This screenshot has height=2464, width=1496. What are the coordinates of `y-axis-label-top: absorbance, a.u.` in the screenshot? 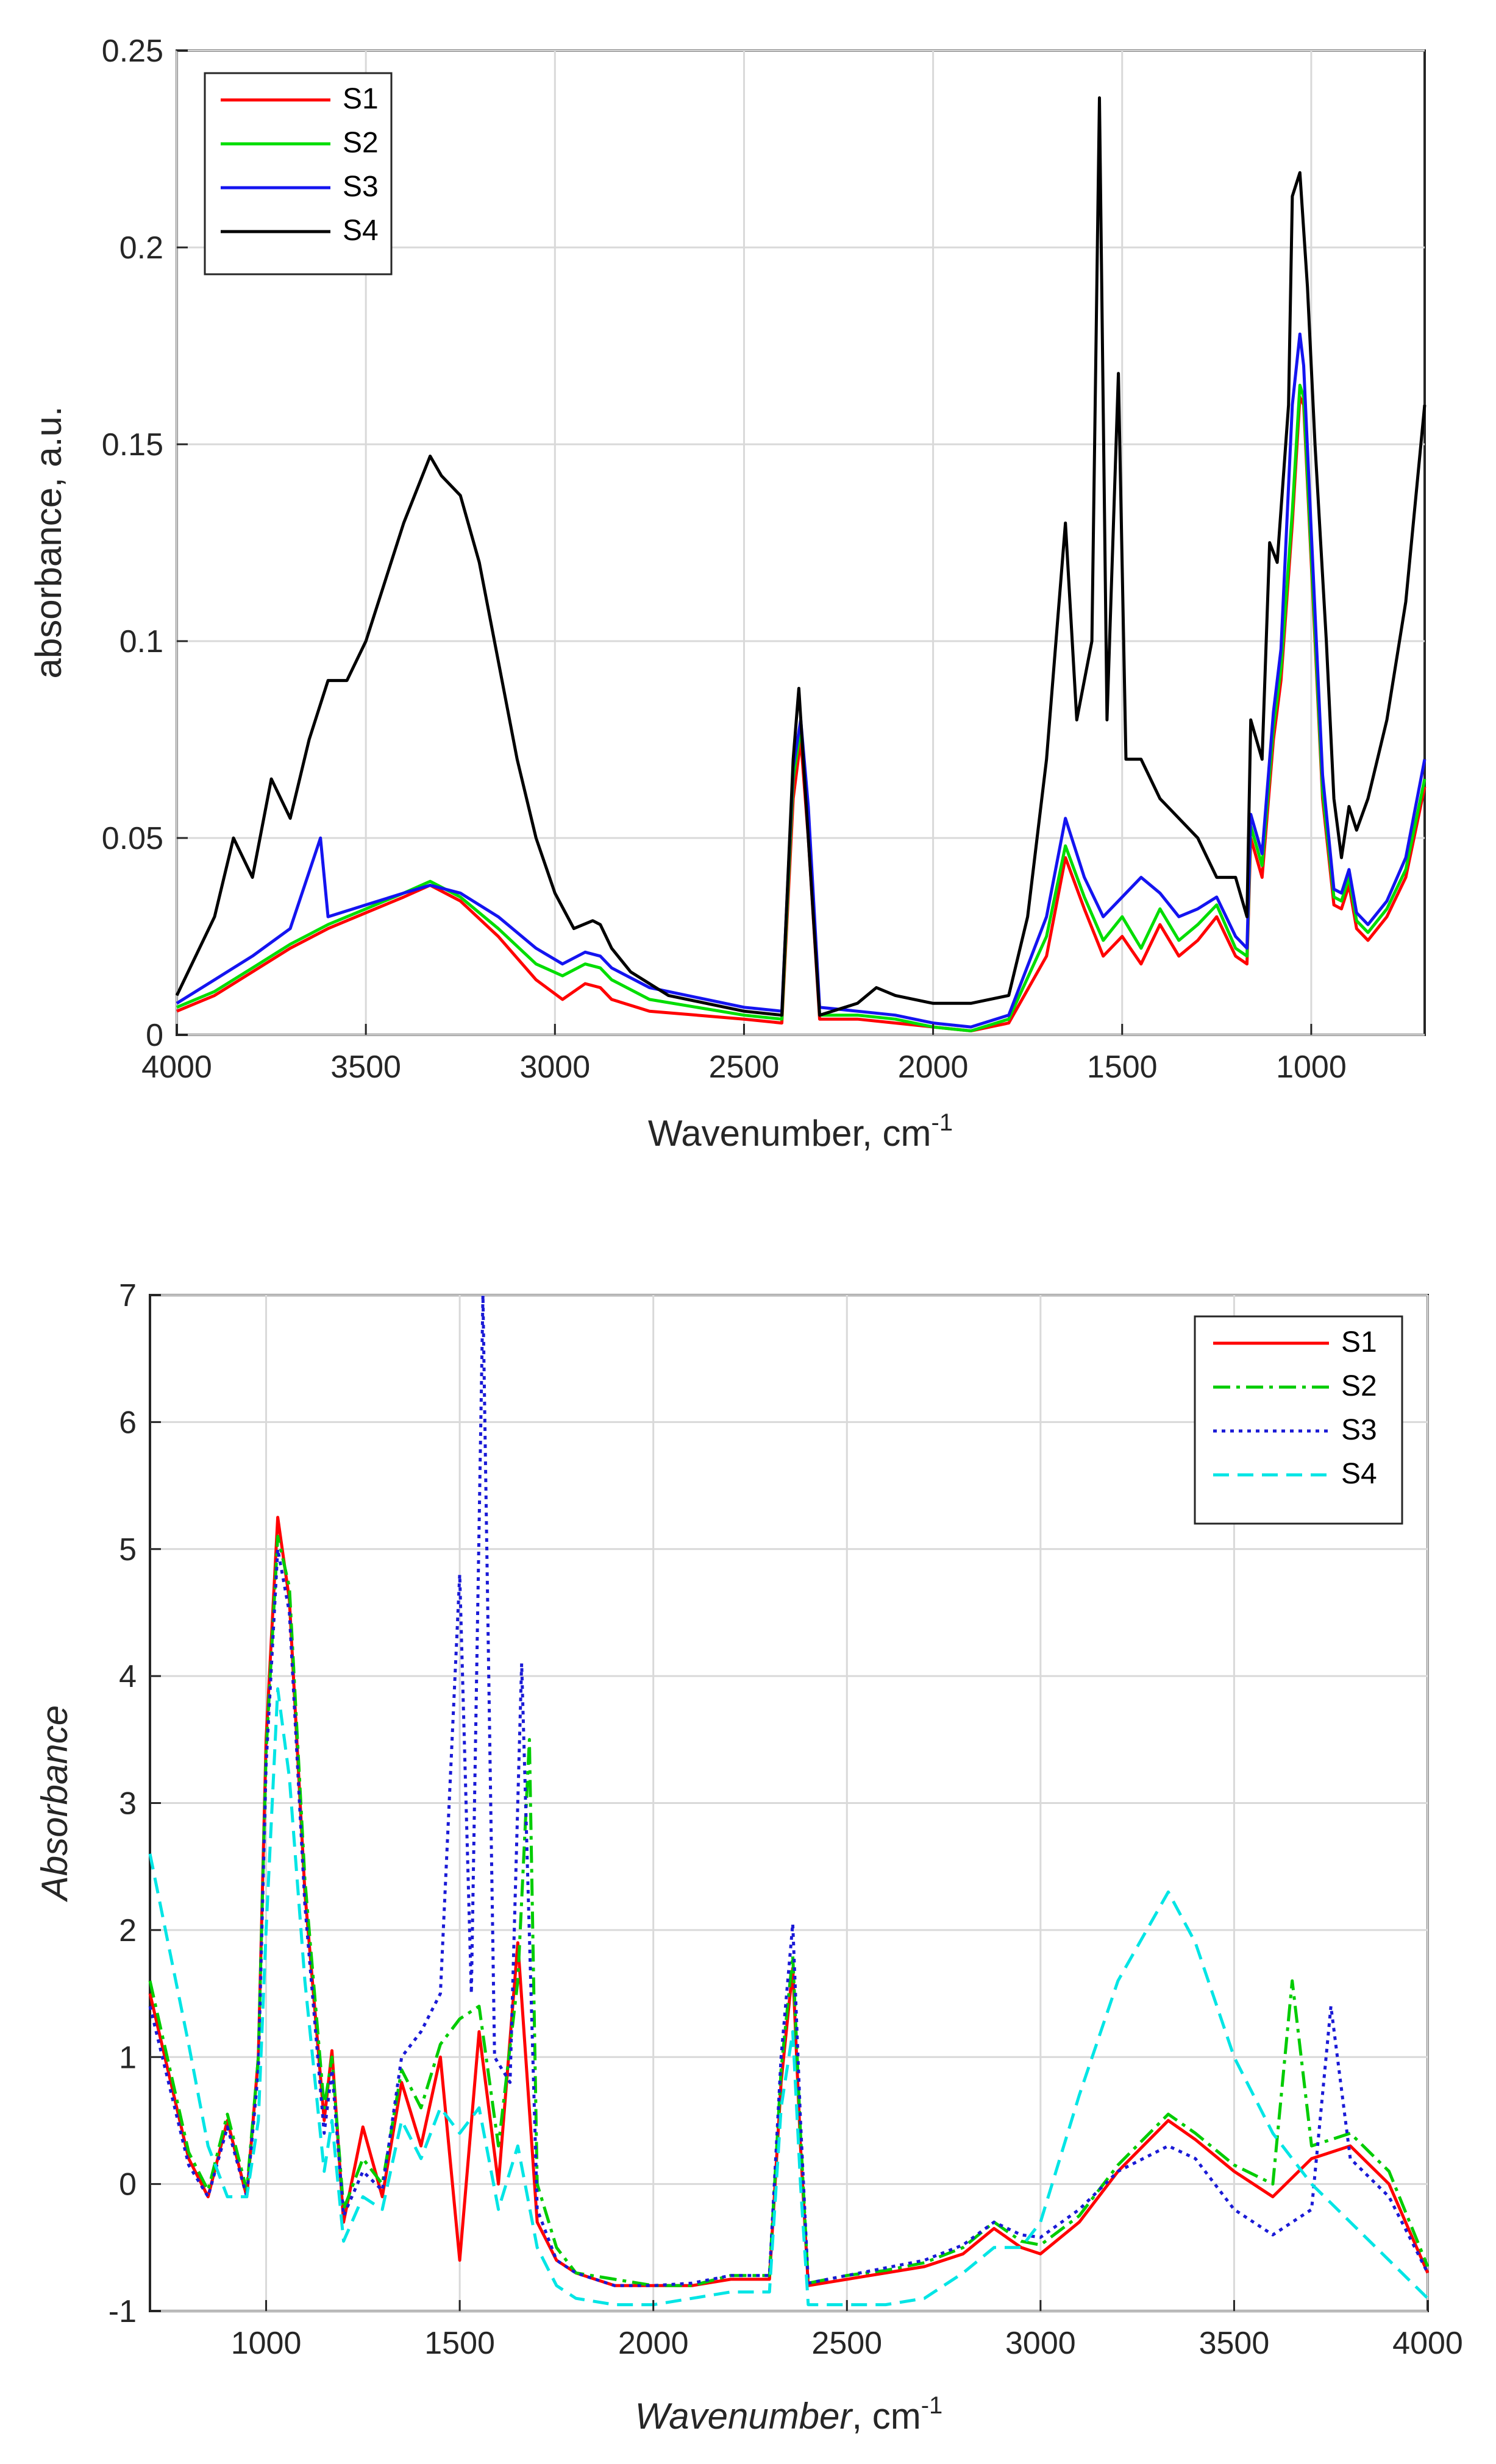 It's located at (49, 543).